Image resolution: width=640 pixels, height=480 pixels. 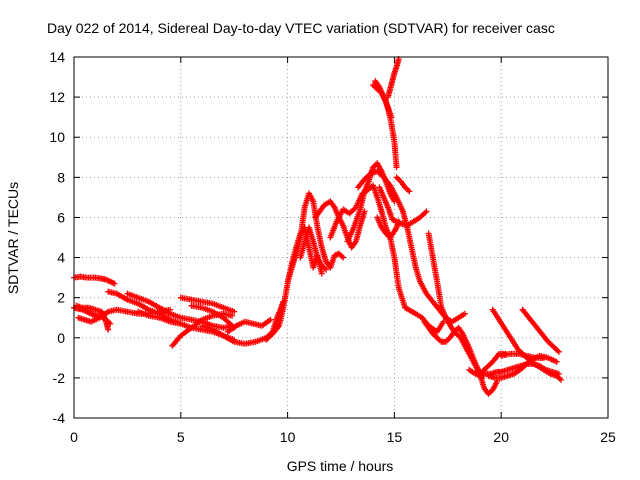 What do you see at coordinates (453, 349) in the screenshot?
I see `series-track-z` at bounding box center [453, 349].